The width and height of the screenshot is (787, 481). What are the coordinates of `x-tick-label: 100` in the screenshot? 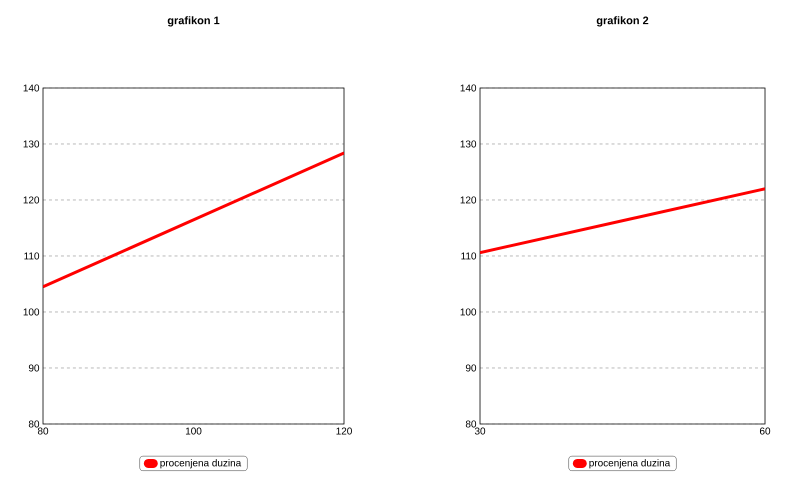 It's located at (194, 431).